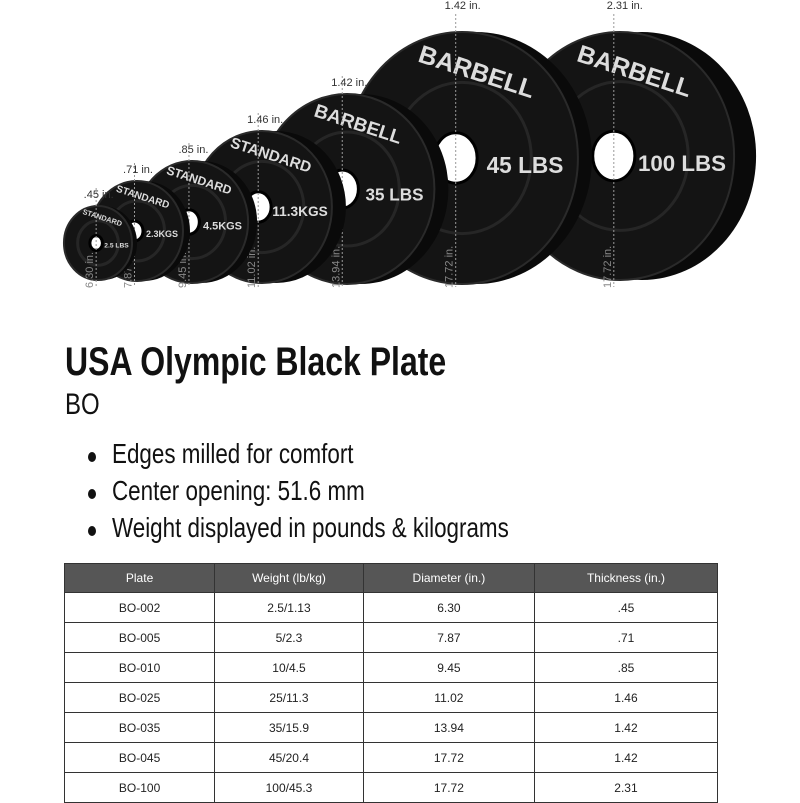 Image resolution: width=800 pixels, height=803 pixels. I want to click on table-cell: .85, so click(626, 667).